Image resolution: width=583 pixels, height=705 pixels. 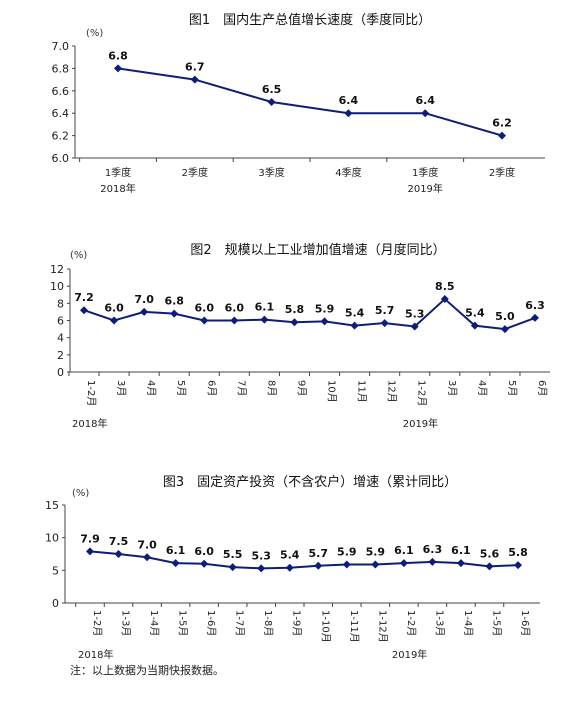 What do you see at coordinates (97, 623) in the screenshot?
I see `c3-x-tick-label: 1-2月` at bounding box center [97, 623].